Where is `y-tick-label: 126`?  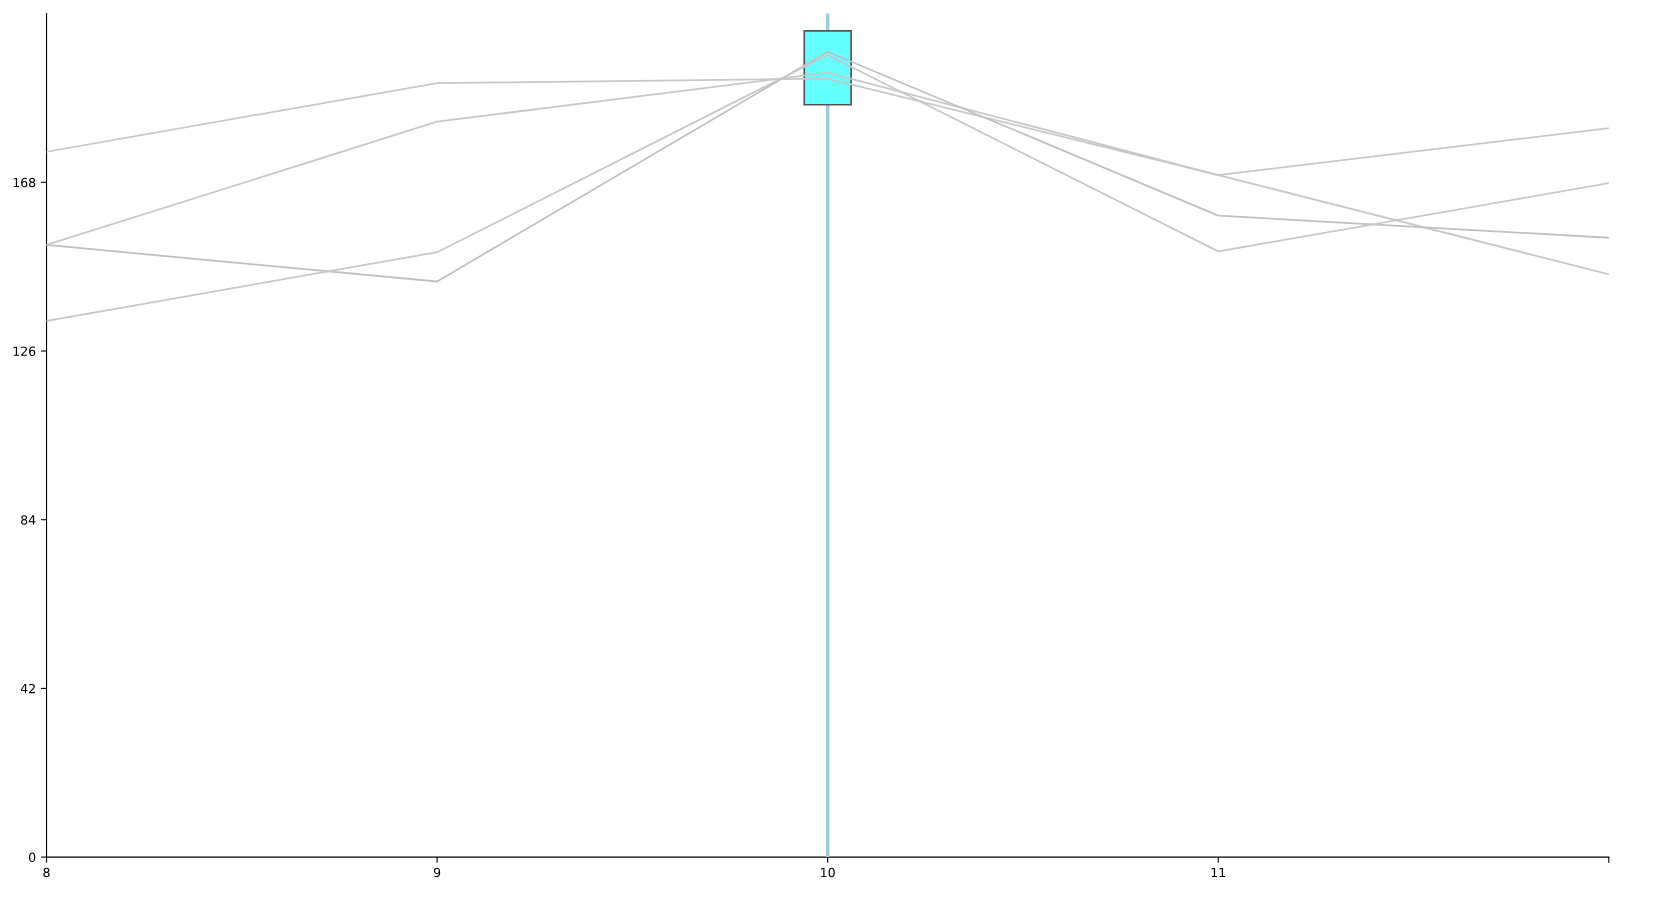
y-tick-label: 126 is located at coordinates (24, 351).